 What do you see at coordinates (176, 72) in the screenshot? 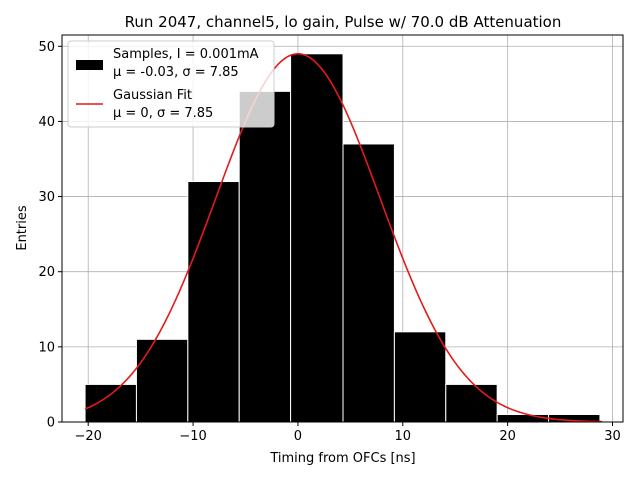
I see `legend-samples-stats: μ = -0.03, σ = 7.85` at bounding box center [176, 72].